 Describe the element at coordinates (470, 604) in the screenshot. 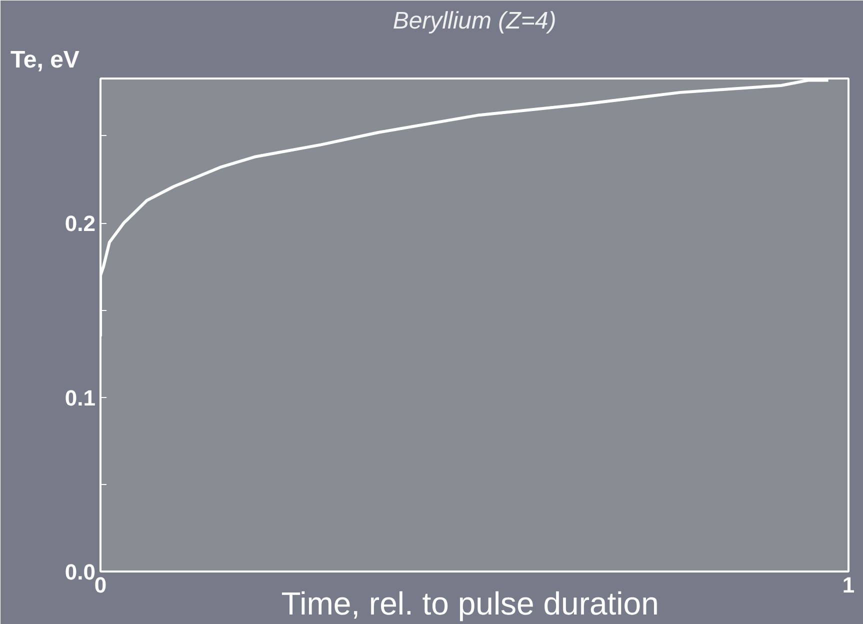

I see `x-axis-title: Time, rel. to pulse duration` at that location.